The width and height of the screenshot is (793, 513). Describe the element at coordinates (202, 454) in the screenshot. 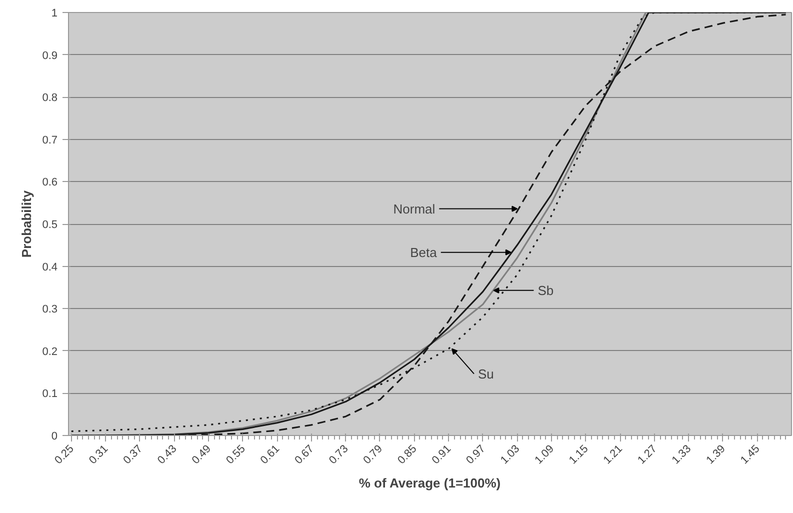

I see `x-tick-label: 0.49` at that location.